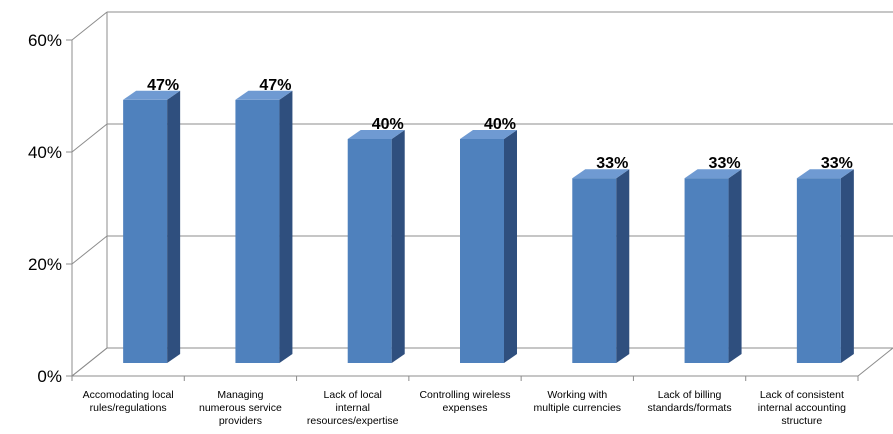 The height and width of the screenshot is (434, 893). What do you see at coordinates (577, 395) in the screenshot?
I see `x-category-label: Working with` at bounding box center [577, 395].